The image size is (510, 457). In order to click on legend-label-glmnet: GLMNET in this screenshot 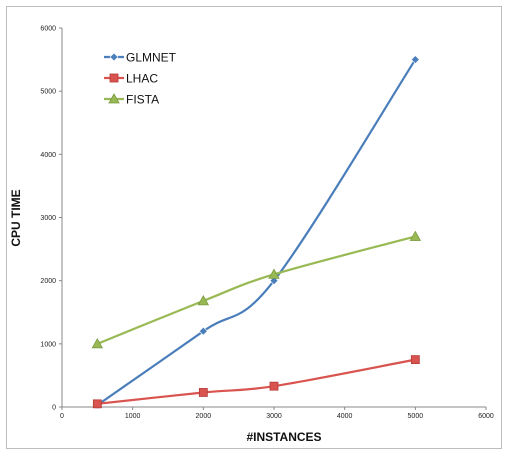, I will do `click(151, 58)`.